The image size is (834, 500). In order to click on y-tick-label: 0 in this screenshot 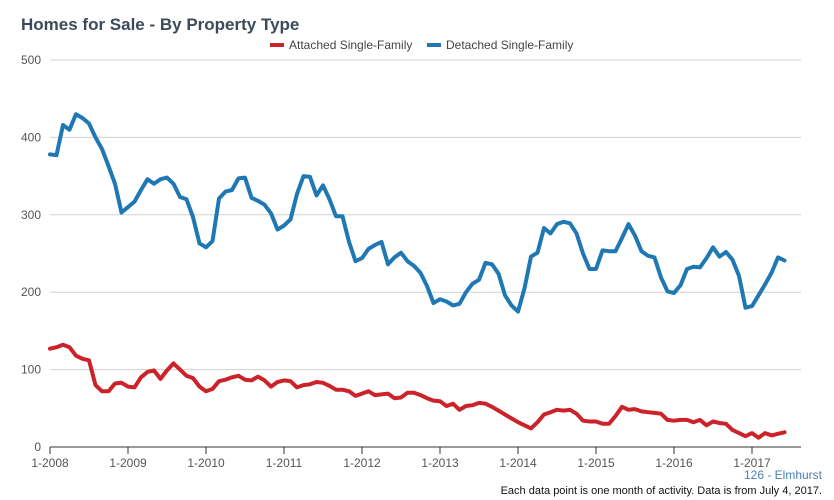, I will do `click(37, 447)`.